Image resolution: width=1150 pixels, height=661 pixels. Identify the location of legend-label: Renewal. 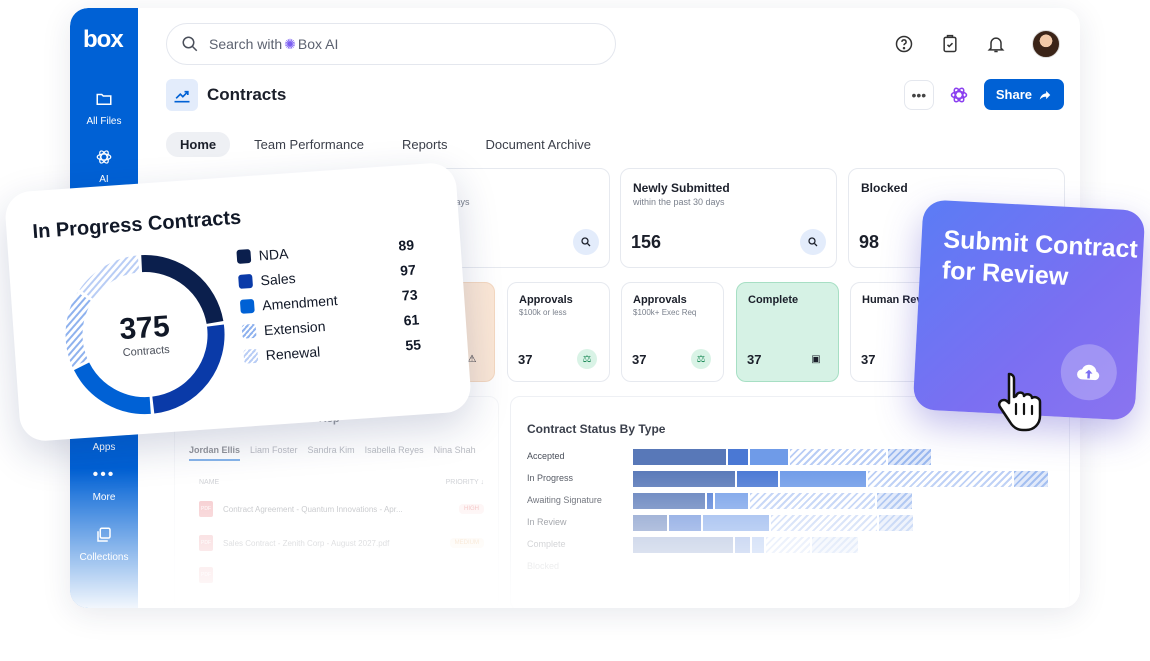
(293, 353).